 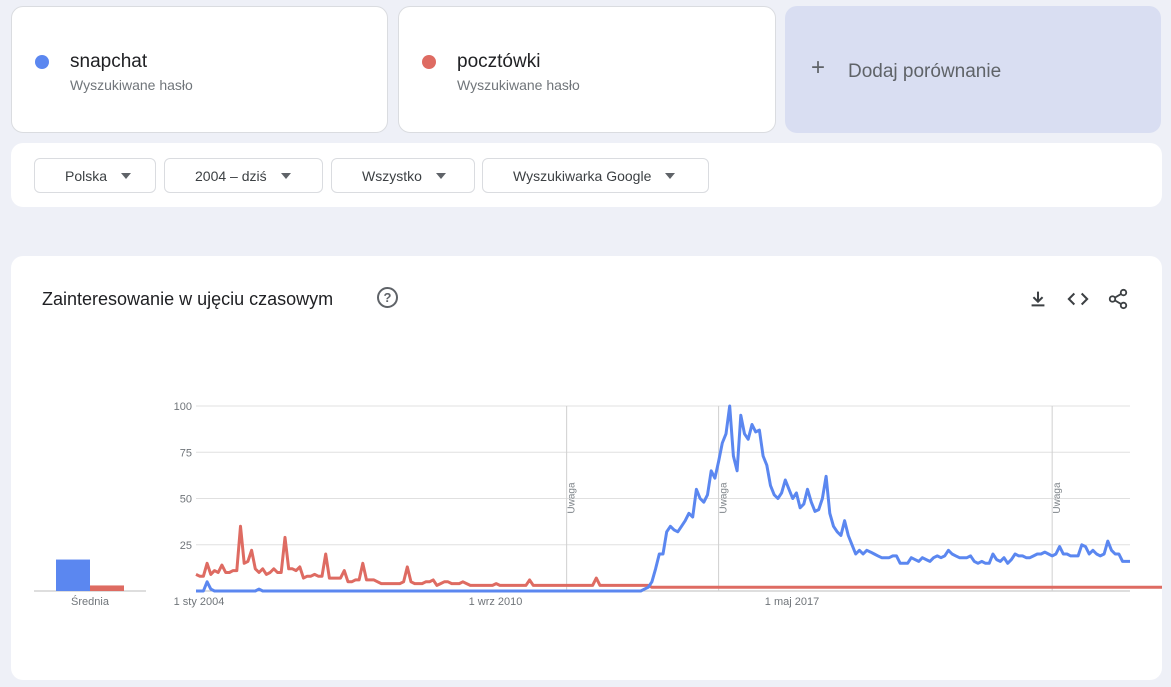 What do you see at coordinates (109, 61) in the screenshot?
I see `term-name: snapchat` at bounding box center [109, 61].